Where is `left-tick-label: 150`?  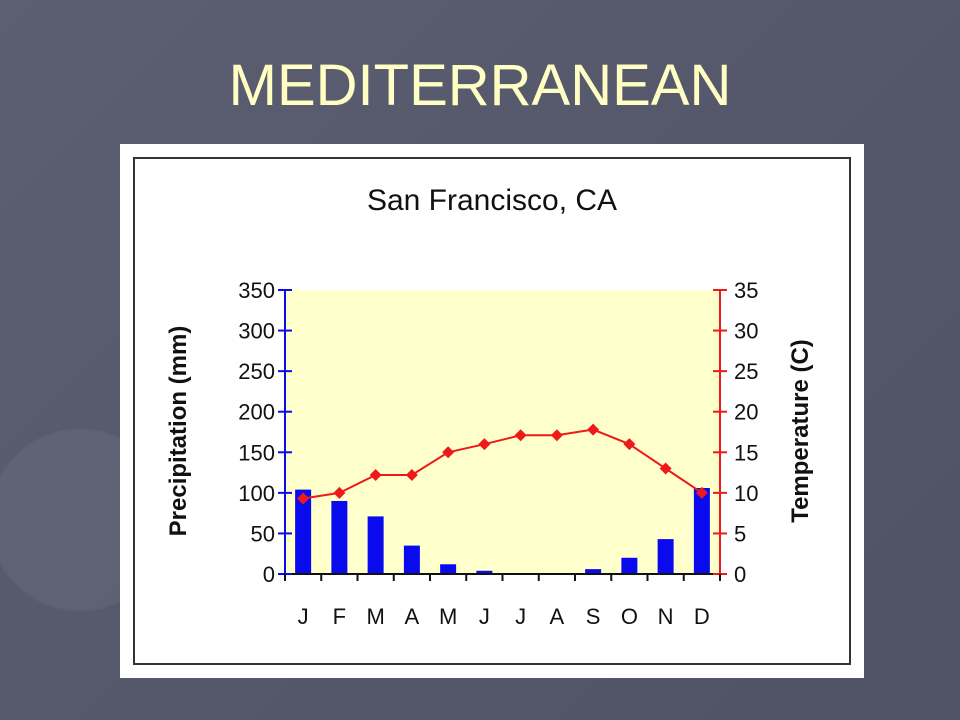
left-tick-label: 150 is located at coordinates (256, 452).